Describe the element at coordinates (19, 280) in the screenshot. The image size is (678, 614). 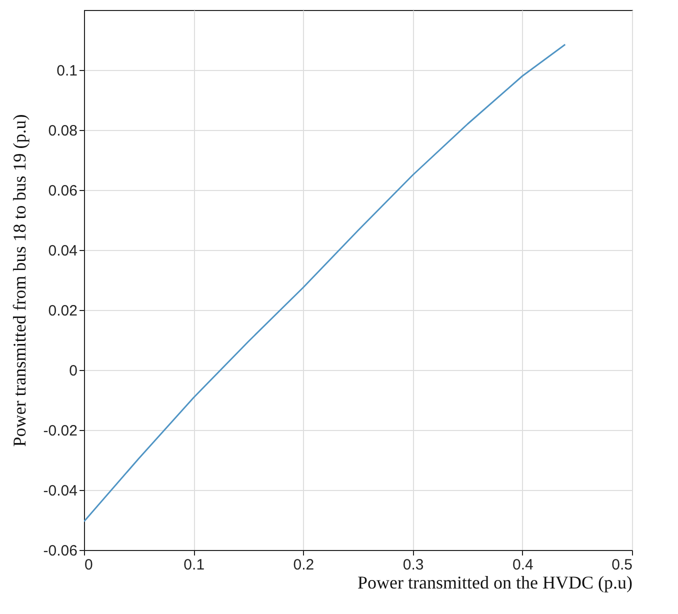
I see `y-axis-title: Power transmitted from bus 18 to bus 19 (p.u)` at that location.